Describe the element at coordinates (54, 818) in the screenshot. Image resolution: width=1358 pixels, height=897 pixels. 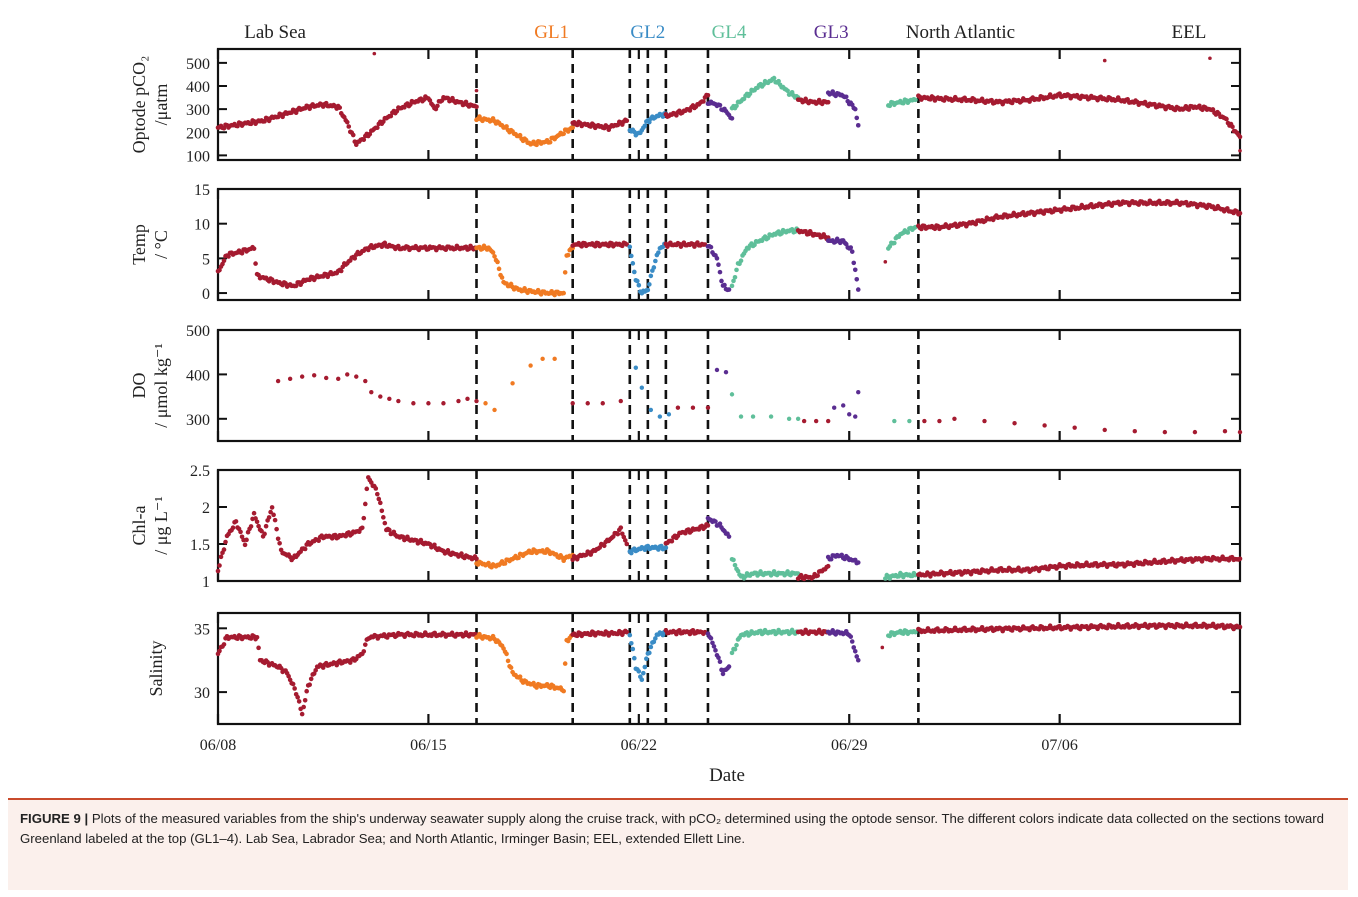
I see `caption-figure-label: FIGURE 9 |` at that location.